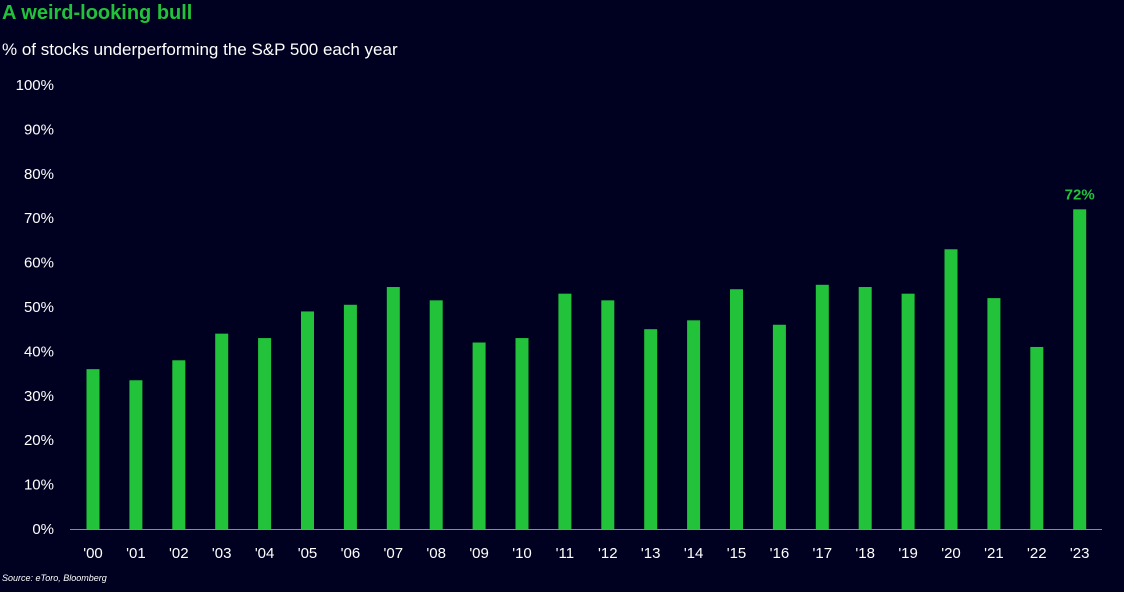  What do you see at coordinates (865, 553) in the screenshot?
I see `x-tick-label: '18` at bounding box center [865, 553].